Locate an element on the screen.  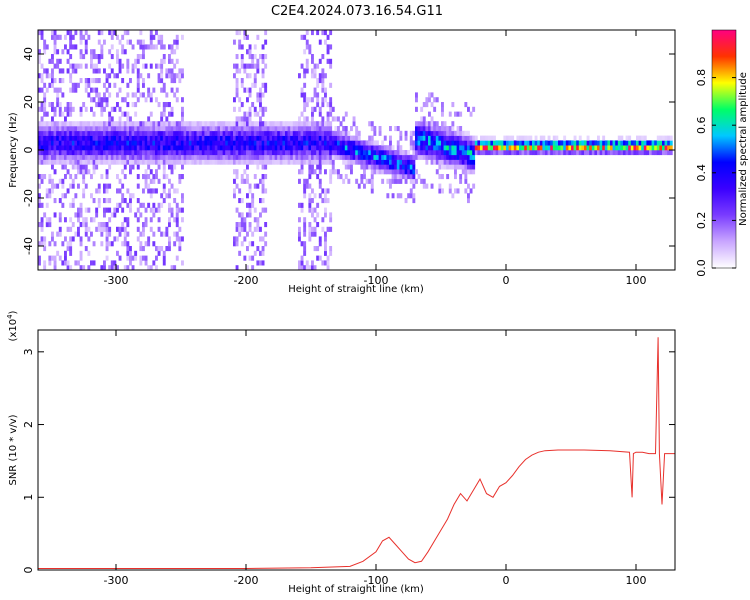
chart-title: C2E4.2024.073.16.54.G11 is located at coordinates (357, 11).